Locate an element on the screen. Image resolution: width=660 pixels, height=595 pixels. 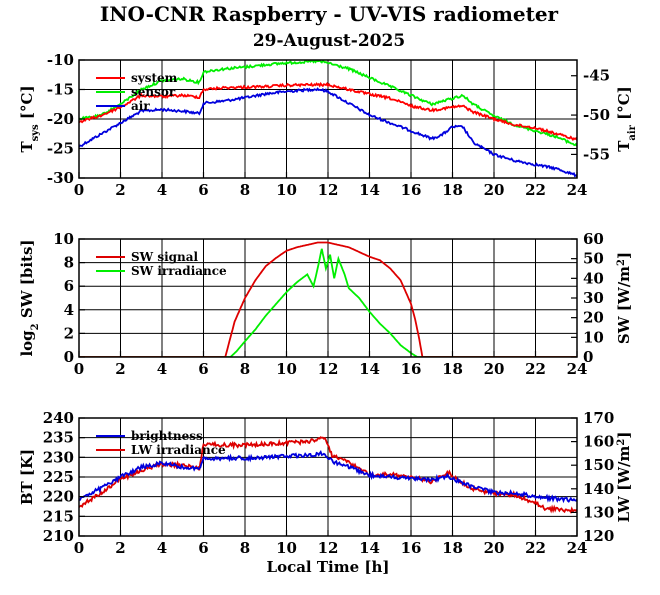
panel1-ytick-right-label: -50 is located at coordinates (596, 115).